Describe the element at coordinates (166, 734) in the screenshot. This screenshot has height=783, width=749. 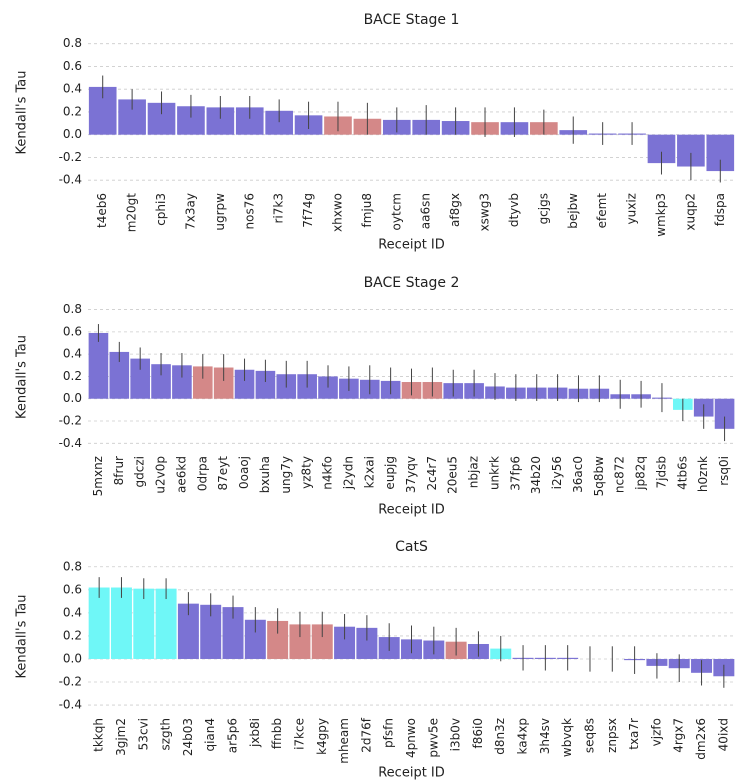
I see `x-tick-label: szgth` at that location.